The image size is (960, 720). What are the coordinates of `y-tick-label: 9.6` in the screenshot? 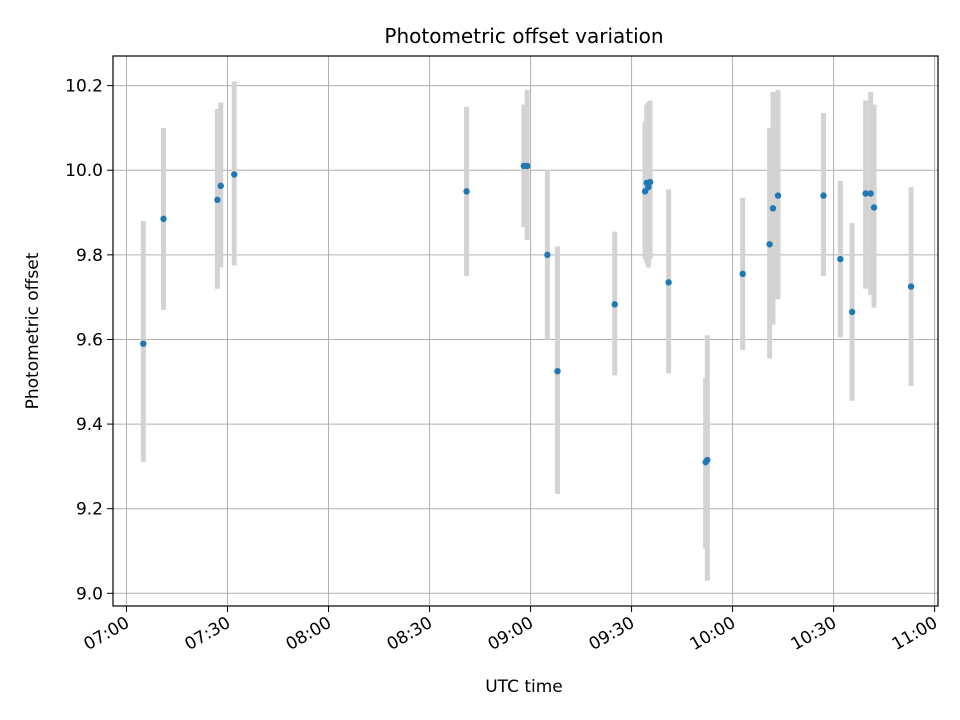 It's located at (89, 340).